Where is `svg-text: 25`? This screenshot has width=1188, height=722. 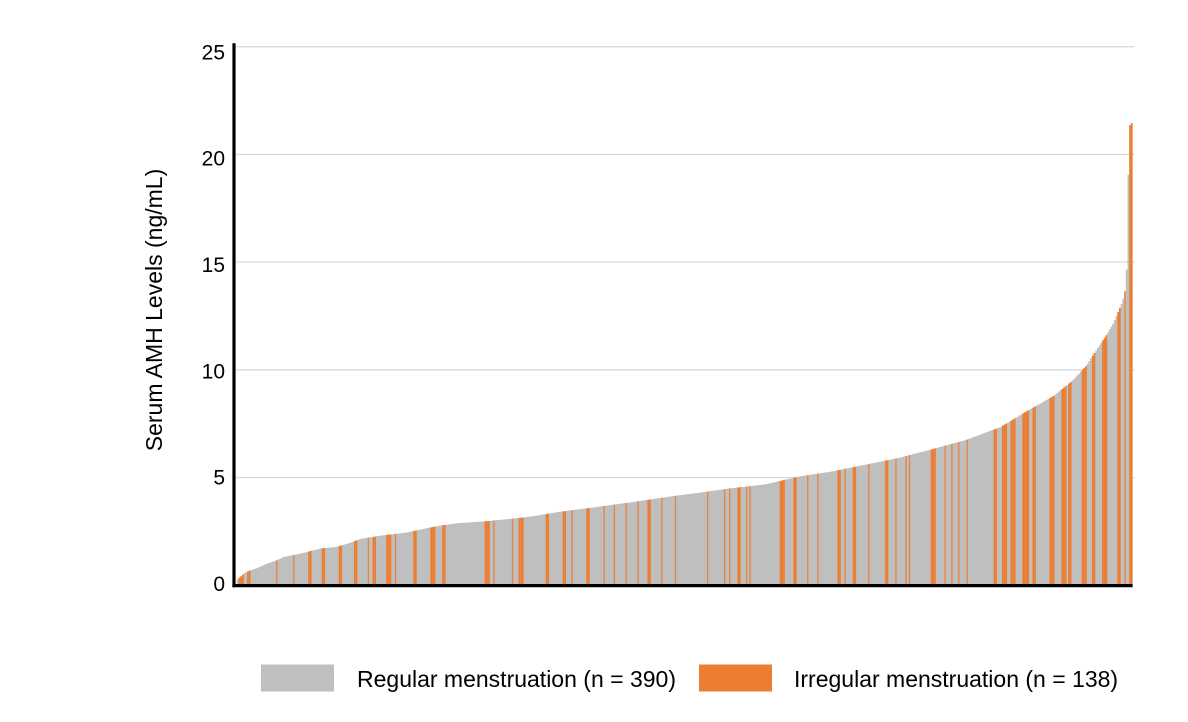 svg-text: 25 is located at coordinates (213, 52).